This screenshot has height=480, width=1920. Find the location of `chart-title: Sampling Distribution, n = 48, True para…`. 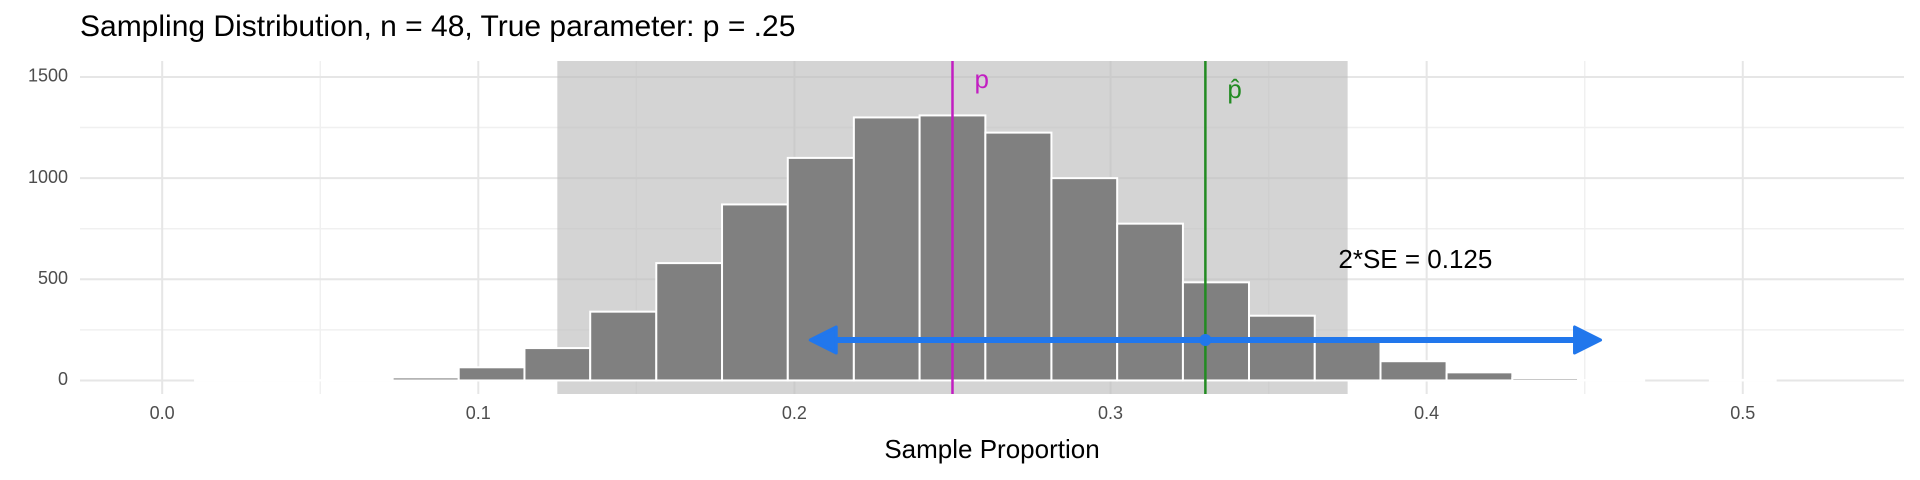

chart-title: Sampling Distribution, n = 48, True para… is located at coordinates (437, 26).